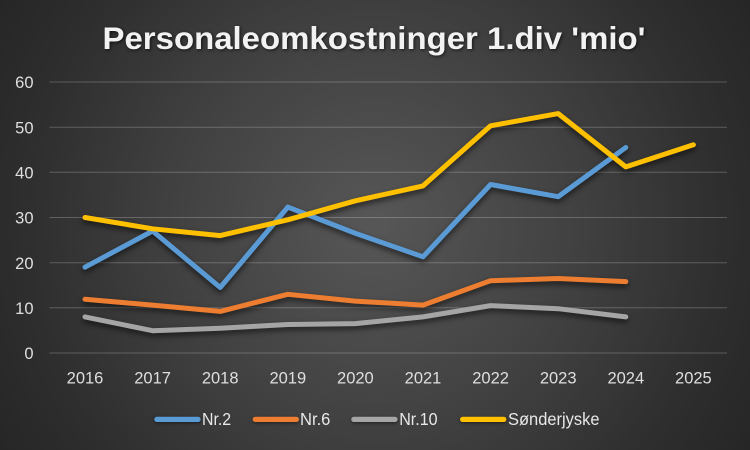 This screenshot has height=450, width=750. What do you see at coordinates (287, 379) in the screenshot?
I see `svg-text: 2019` at bounding box center [287, 379].